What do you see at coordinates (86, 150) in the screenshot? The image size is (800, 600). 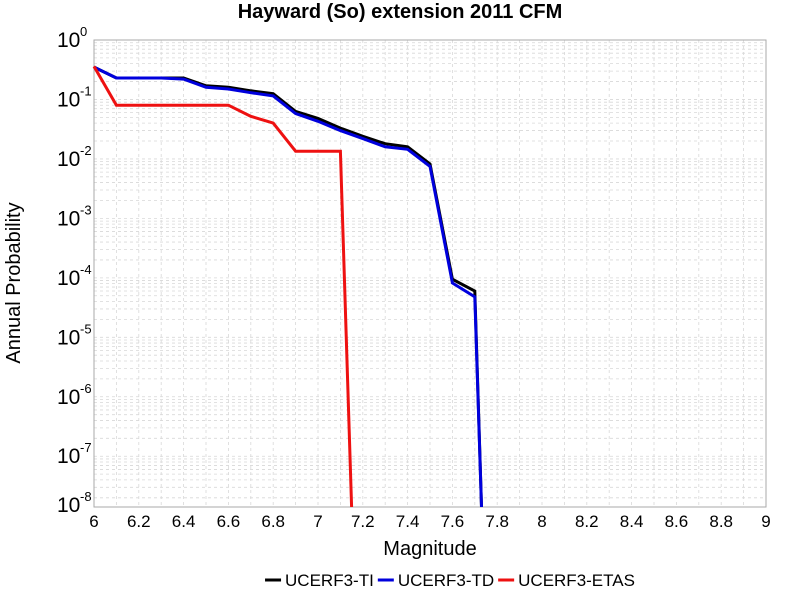 I see `y-tick-exponent: -2` at bounding box center [86, 150].